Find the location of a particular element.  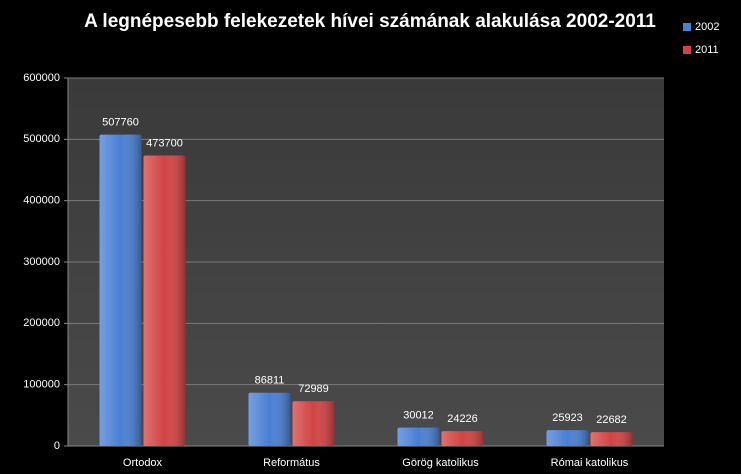

data-label: 25923 is located at coordinates (567, 418).